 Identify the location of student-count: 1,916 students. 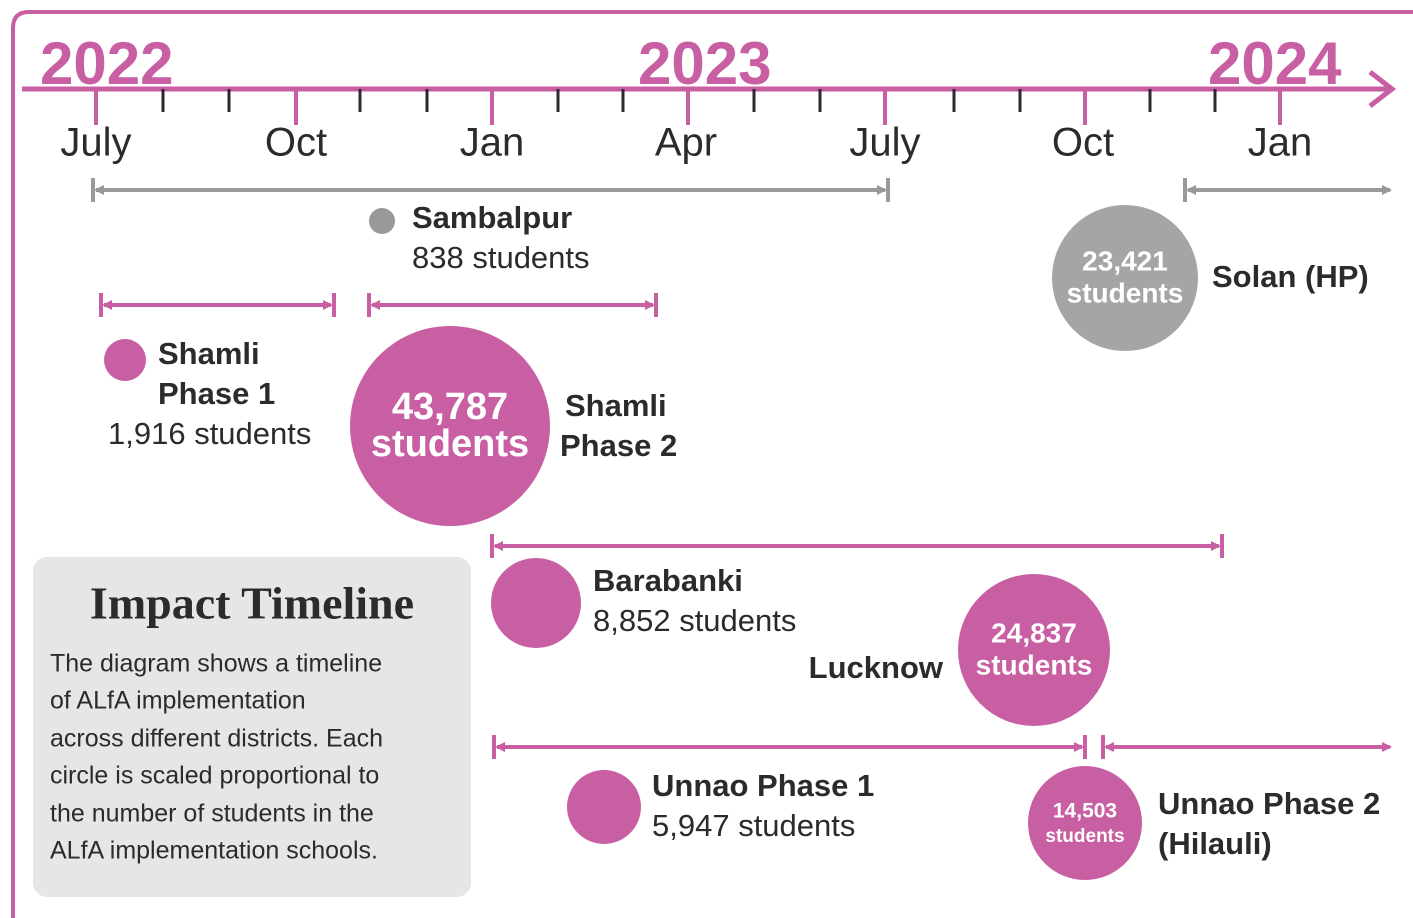
(209, 433).